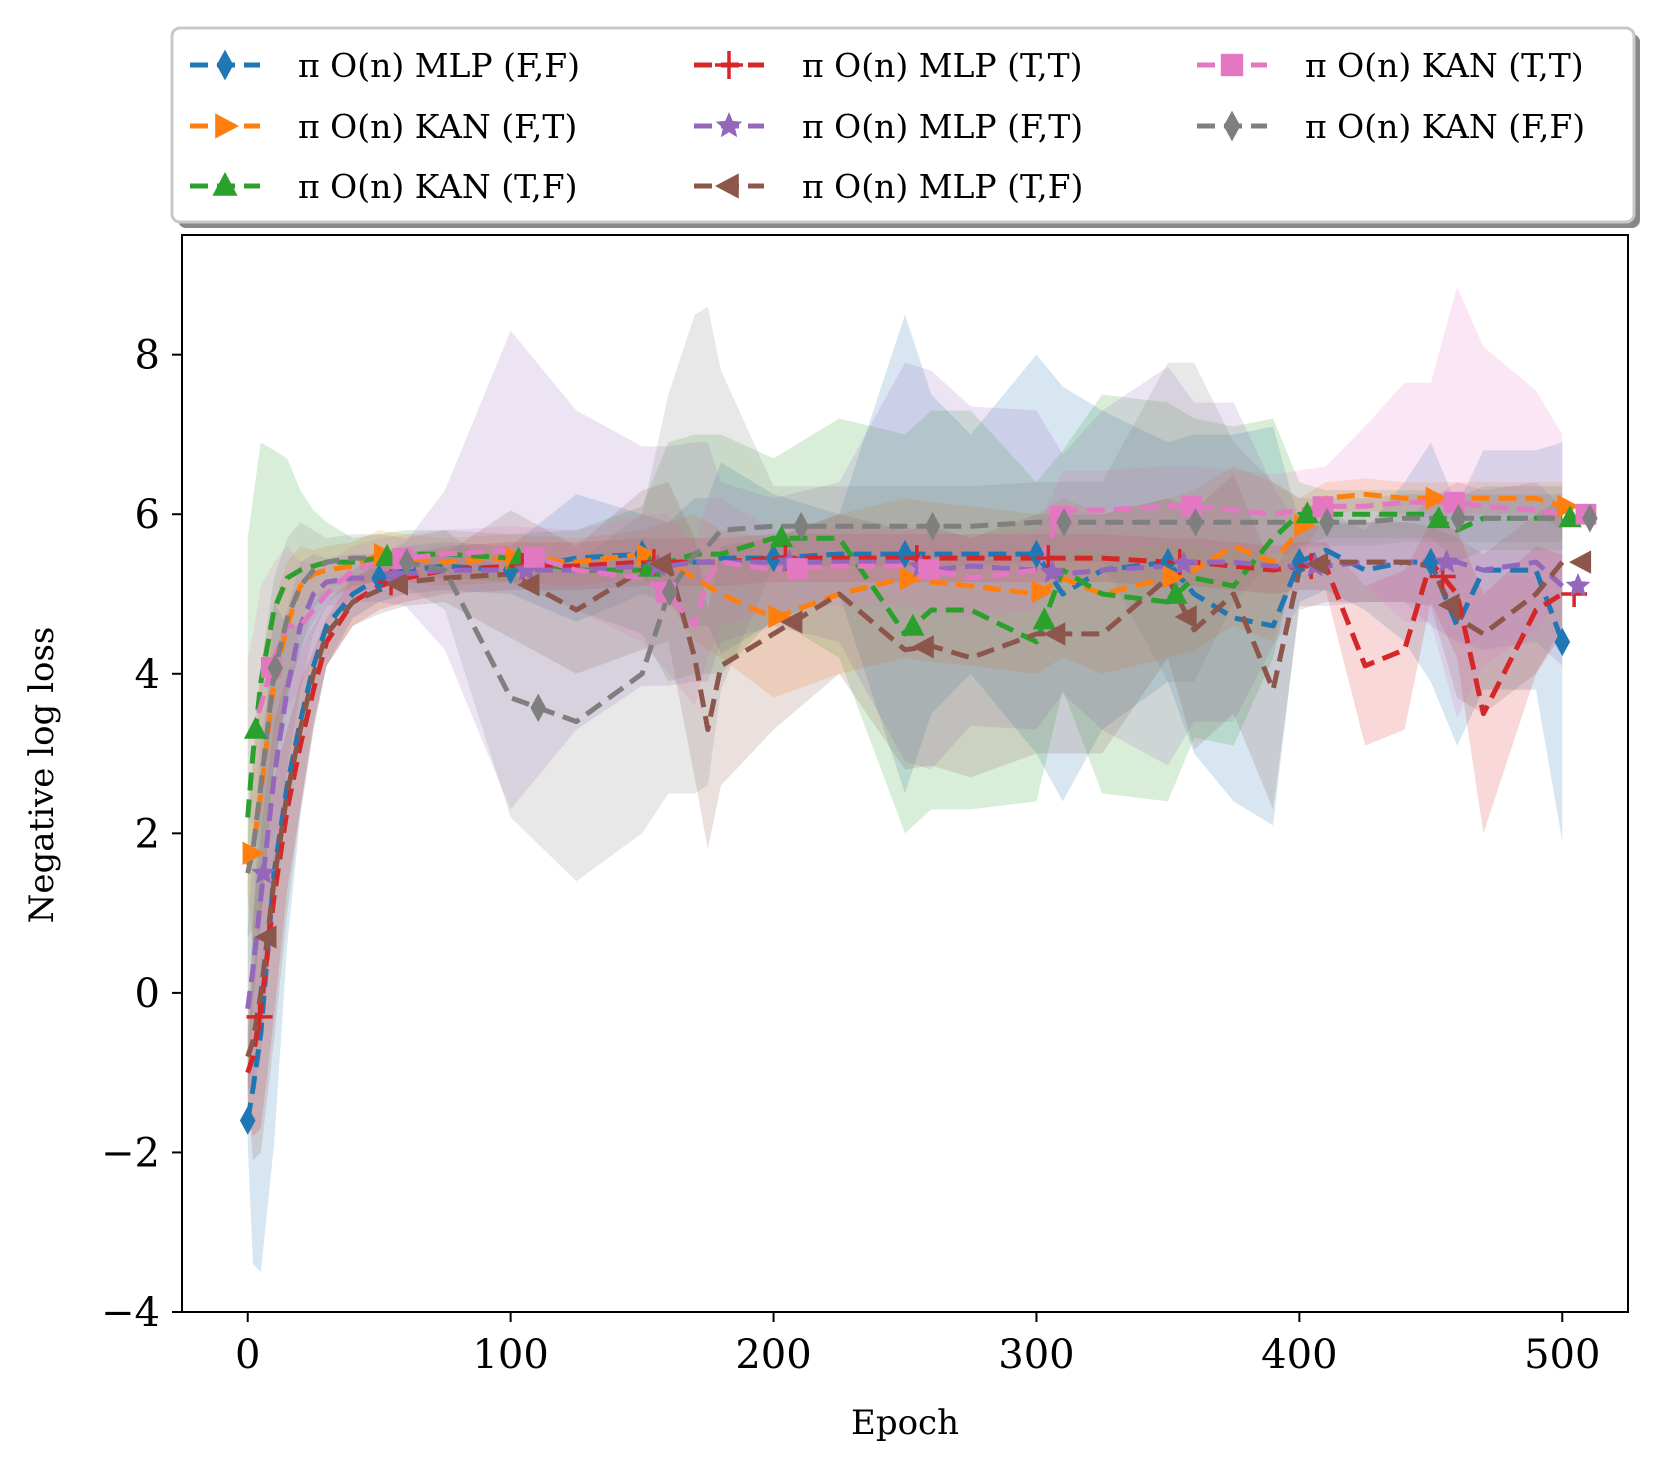 This screenshot has width=1659, height=1471. I want to click on legend-entry-7: π O(n) KAN (T,T), so click(1390, 65).